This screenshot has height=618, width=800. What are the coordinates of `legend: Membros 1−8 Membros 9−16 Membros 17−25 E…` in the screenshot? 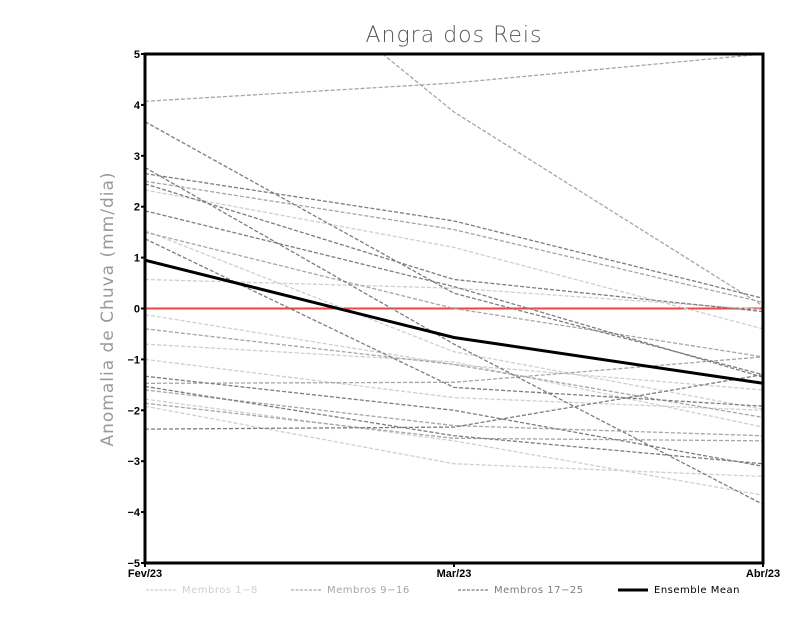 It's located at (443, 590).